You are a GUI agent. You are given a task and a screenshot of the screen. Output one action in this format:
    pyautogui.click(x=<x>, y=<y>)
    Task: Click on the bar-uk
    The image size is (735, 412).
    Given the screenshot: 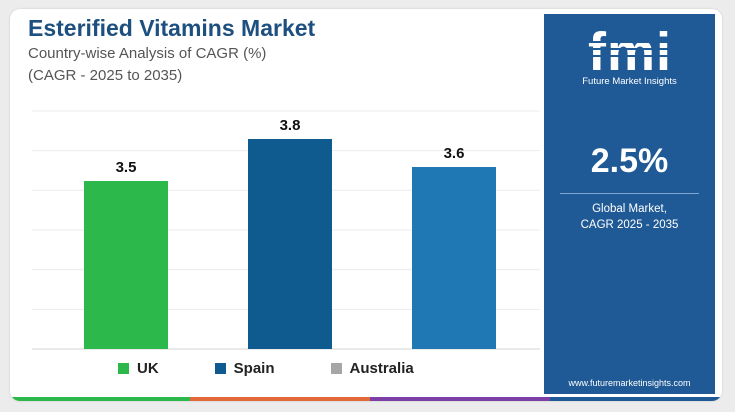 What is the action you would take?
    pyautogui.click(x=126, y=265)
    